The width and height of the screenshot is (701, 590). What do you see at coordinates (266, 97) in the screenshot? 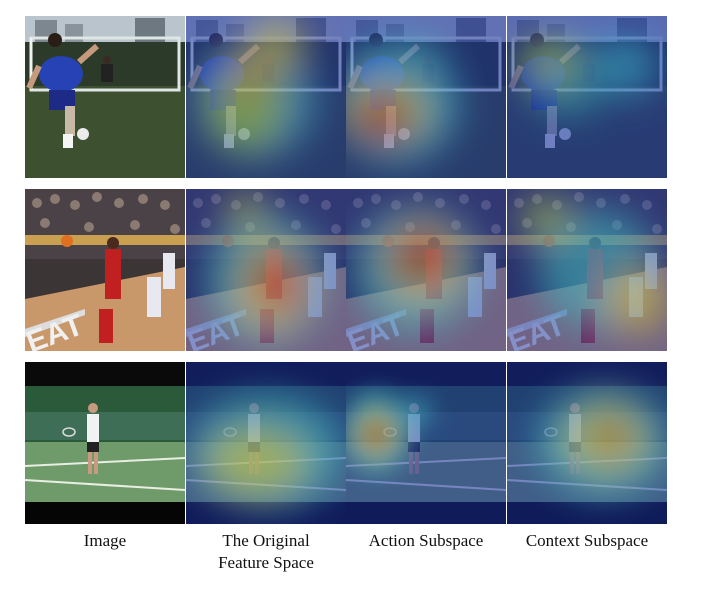
I see `row1-original-heatmap` at bounding box center [266, 97].